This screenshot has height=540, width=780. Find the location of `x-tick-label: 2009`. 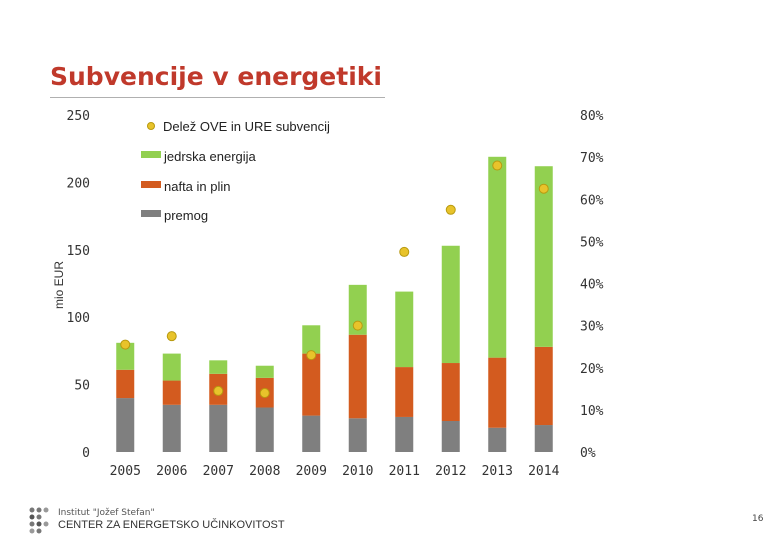

x-tick-label: 2009 is located at coordinates (311, 471).